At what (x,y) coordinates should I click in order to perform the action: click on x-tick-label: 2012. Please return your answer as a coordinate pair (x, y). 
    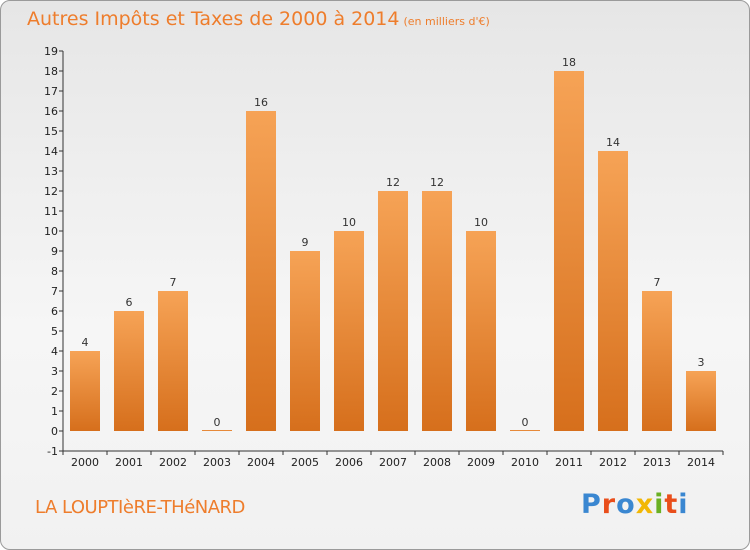
    Looking at the image, I should click on (613, 462).